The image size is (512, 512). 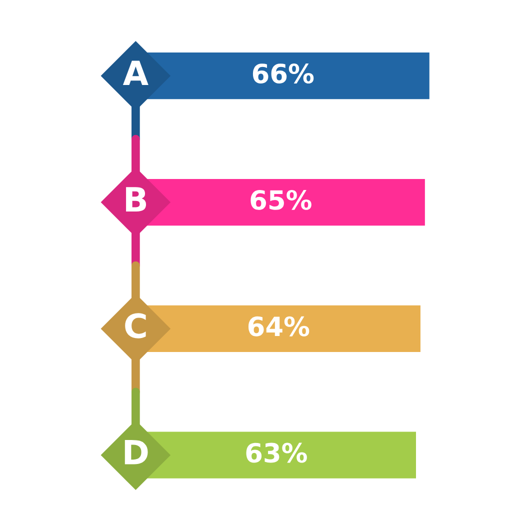 I want to click on data-label: 66%, so click(x=283, y=74).